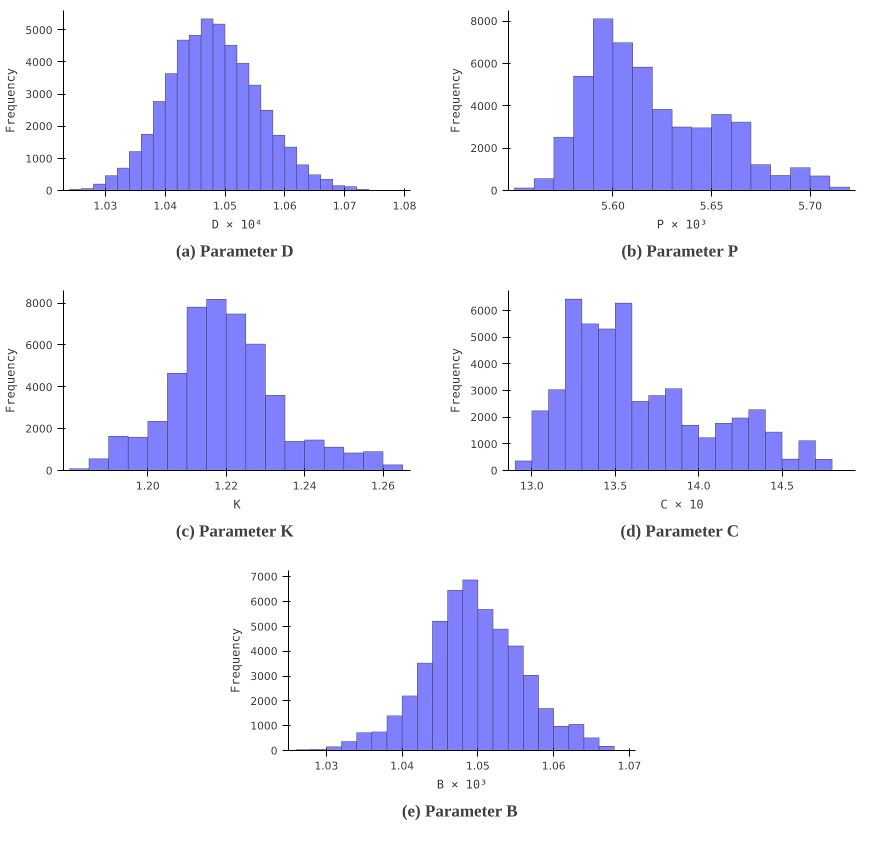 This screenshot has width=885, height=852. Describe the element at coordinates (613, 206) in the screenshot. I see `x-tick-label: 5.60` at that location.